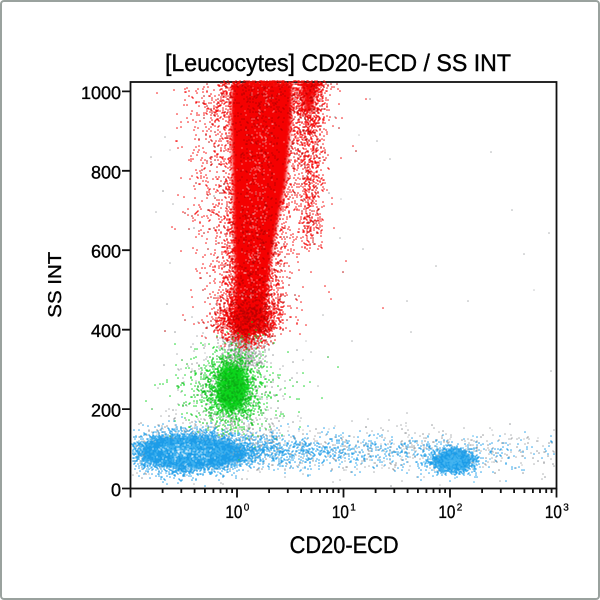 The height and width of the screenshot is (600, 600). Describe the element at coordinates (106, 411) in the screenshot. I see `svg-text: 200` at that location.